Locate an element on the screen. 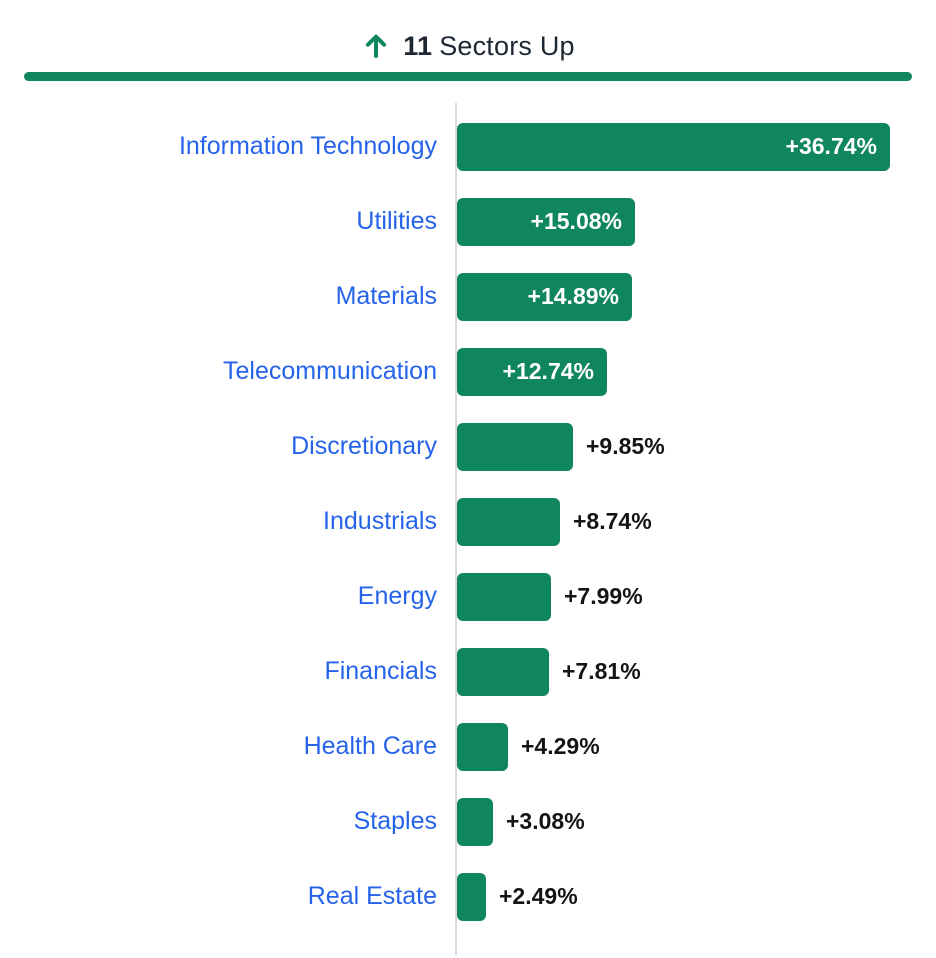 The image size is (936, 958). bar-area: +2.49% is located at coordinates (696, 896).